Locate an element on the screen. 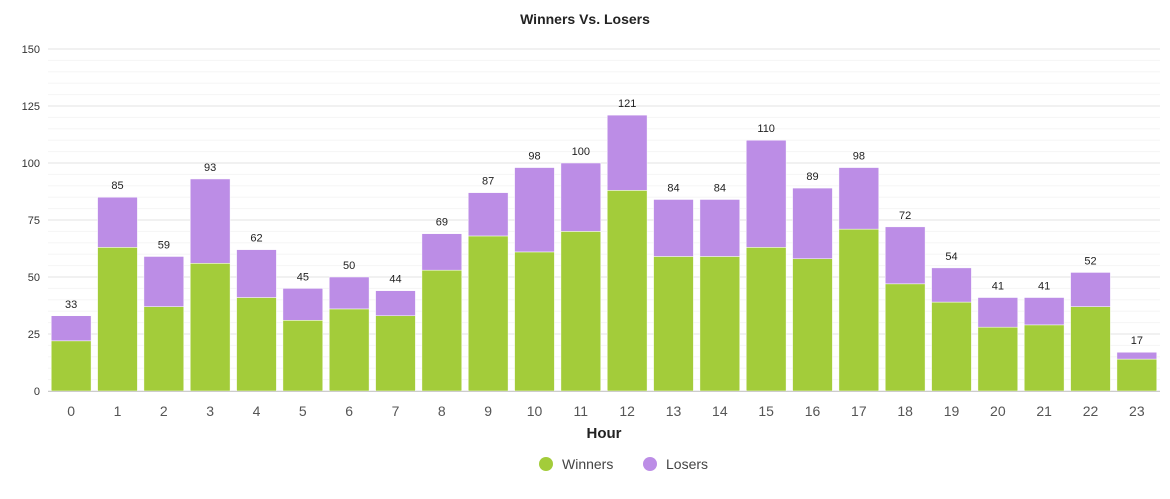 The height and width of the screenshot is (499, 1170). x-tick-label-7: 7 is located at coordinates (396, 411).